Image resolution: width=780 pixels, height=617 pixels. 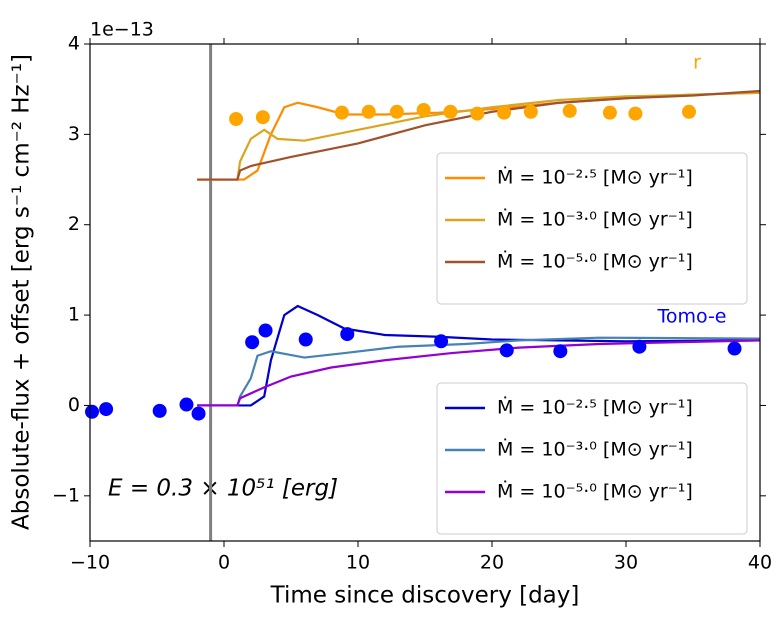 I want to click on y-tick-label: 0, so click(x=74, y=405).